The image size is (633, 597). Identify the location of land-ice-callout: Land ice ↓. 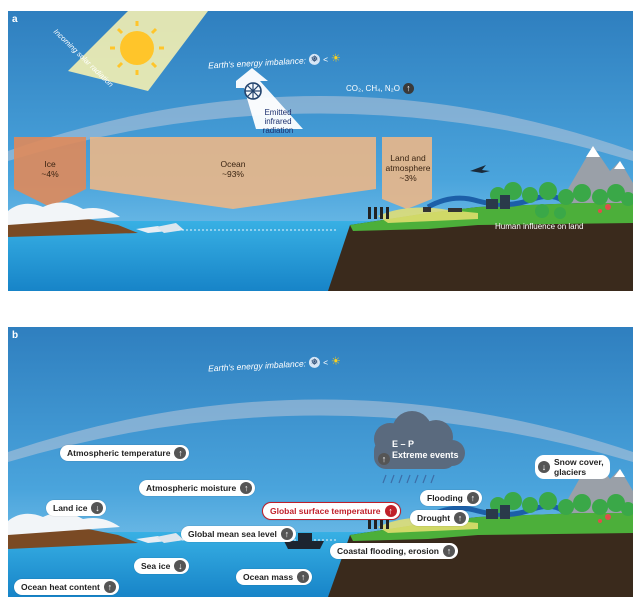
(76, 508).